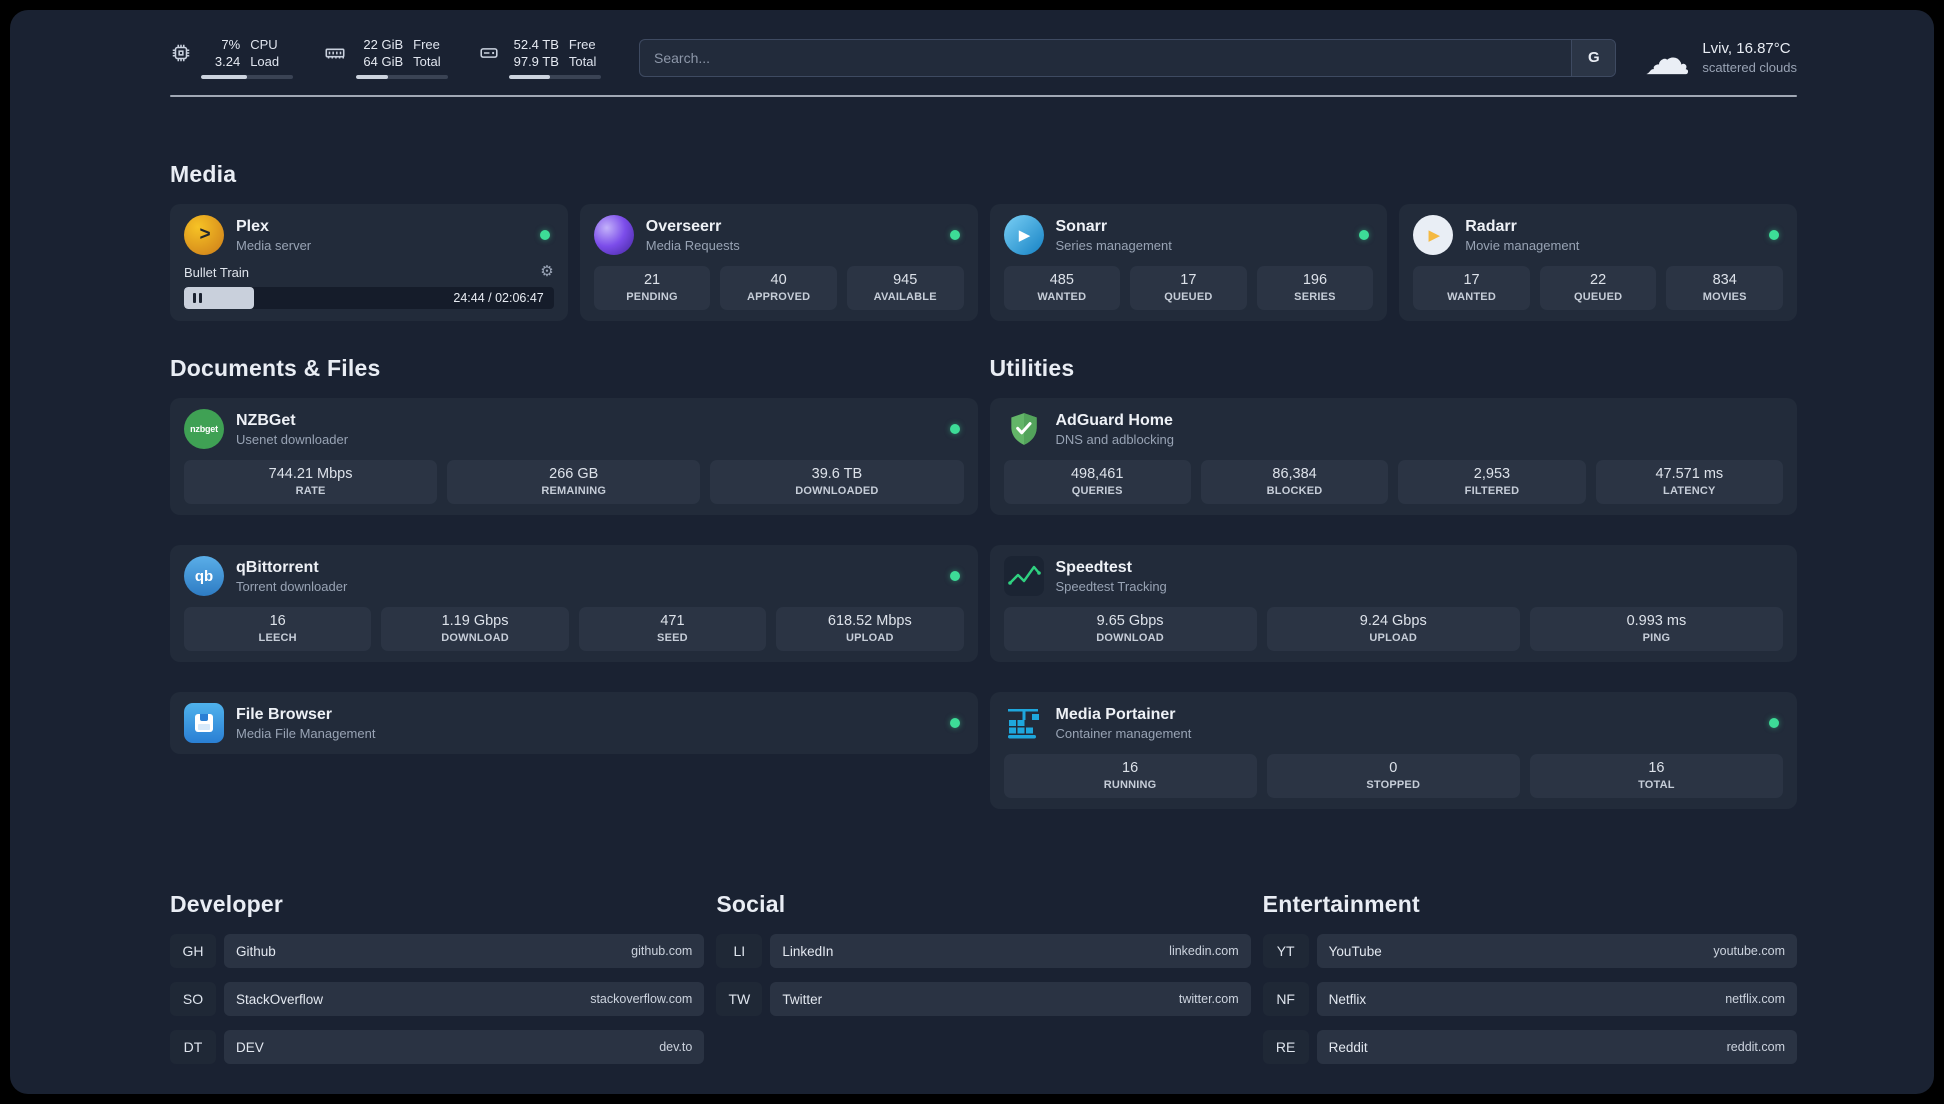  Describe the element at coordinates (870, 629) in the screenshot. I see `stat-tile: 618.52 Mbps UPLOAD` at that location.